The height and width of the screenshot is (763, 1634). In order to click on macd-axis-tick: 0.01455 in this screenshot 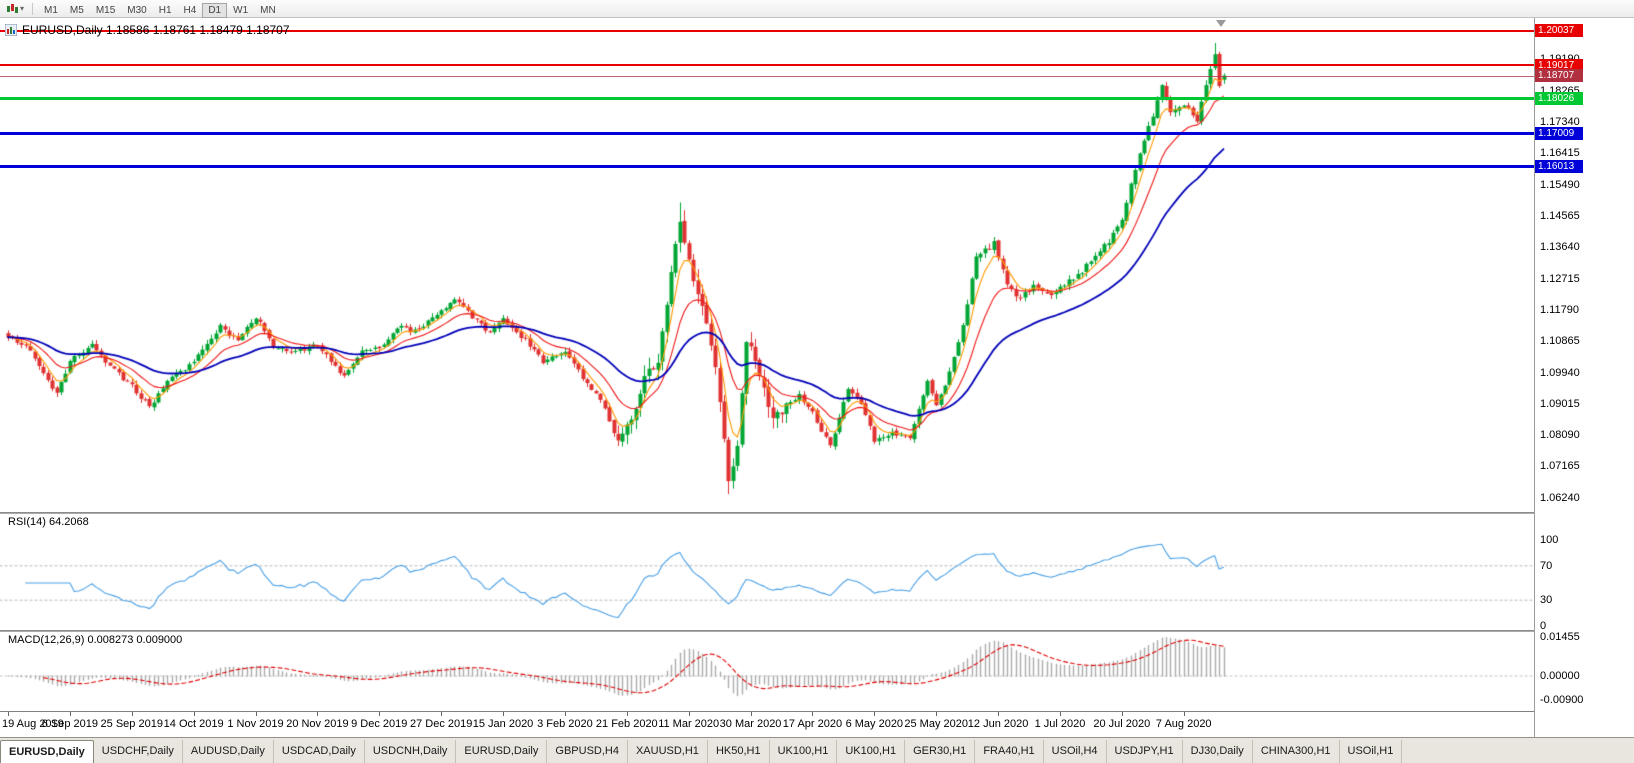, I will do `click(1560, 637)`.